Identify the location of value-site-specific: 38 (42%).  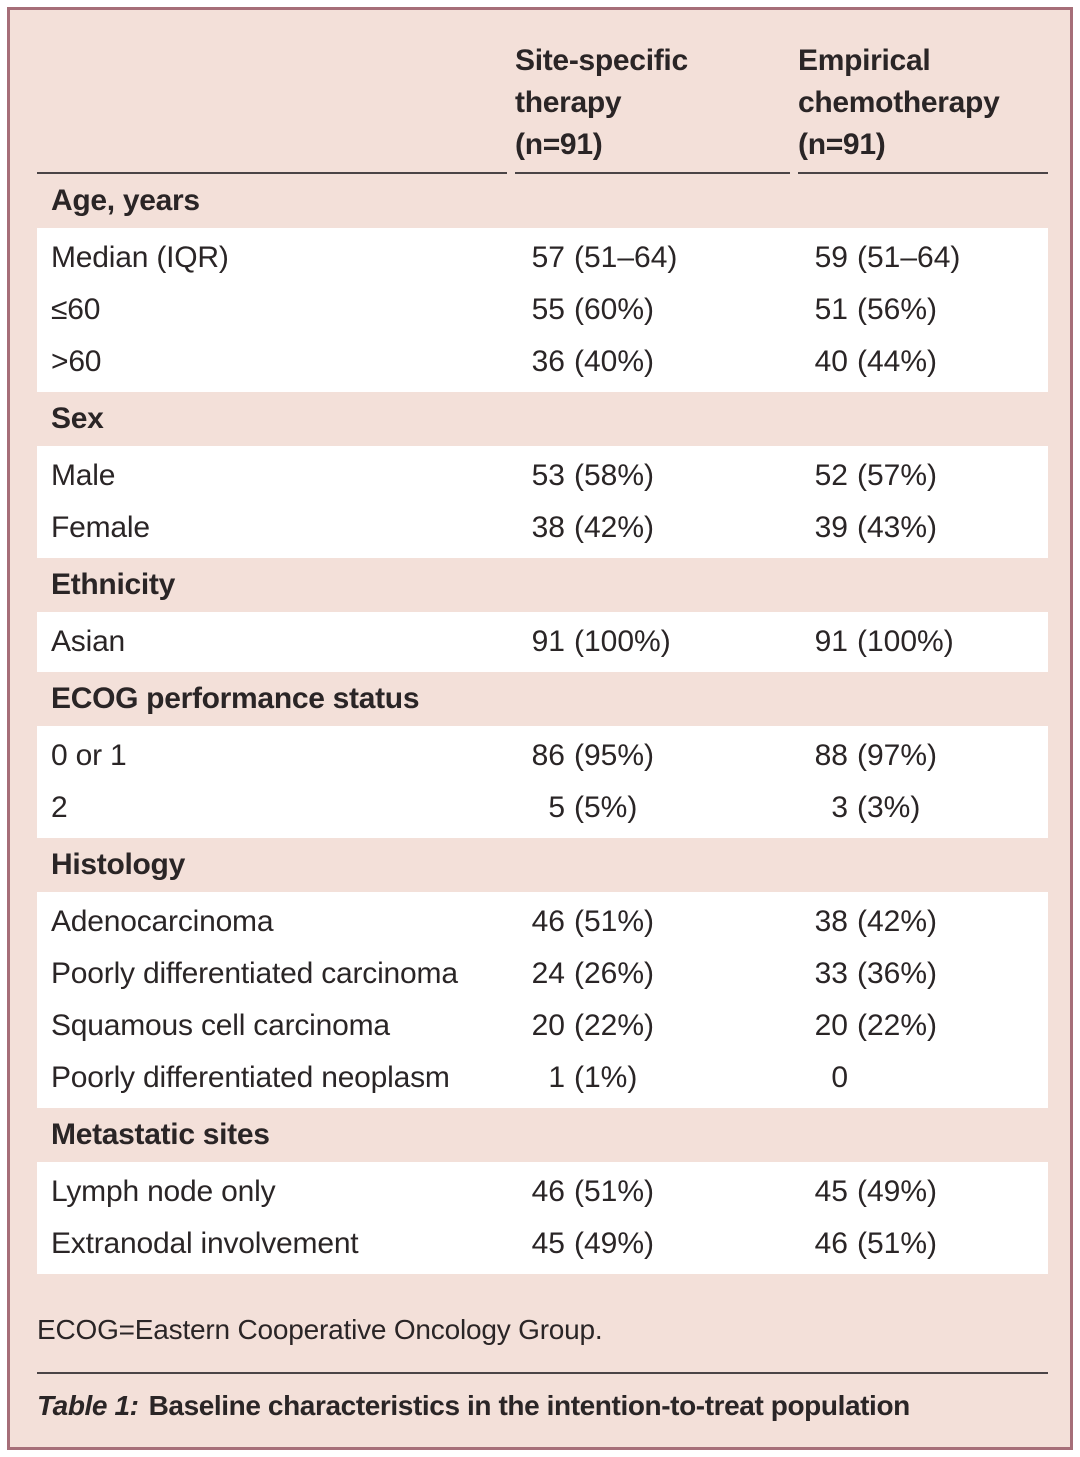
(648, 528).